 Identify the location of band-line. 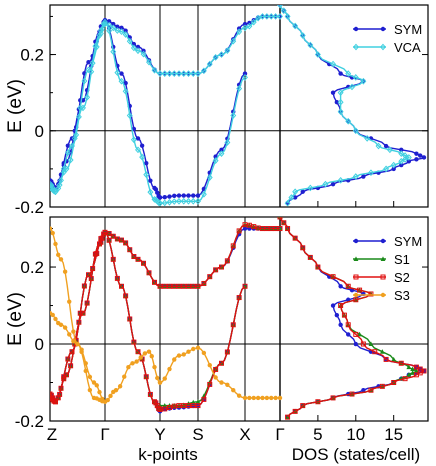
(202, 136).